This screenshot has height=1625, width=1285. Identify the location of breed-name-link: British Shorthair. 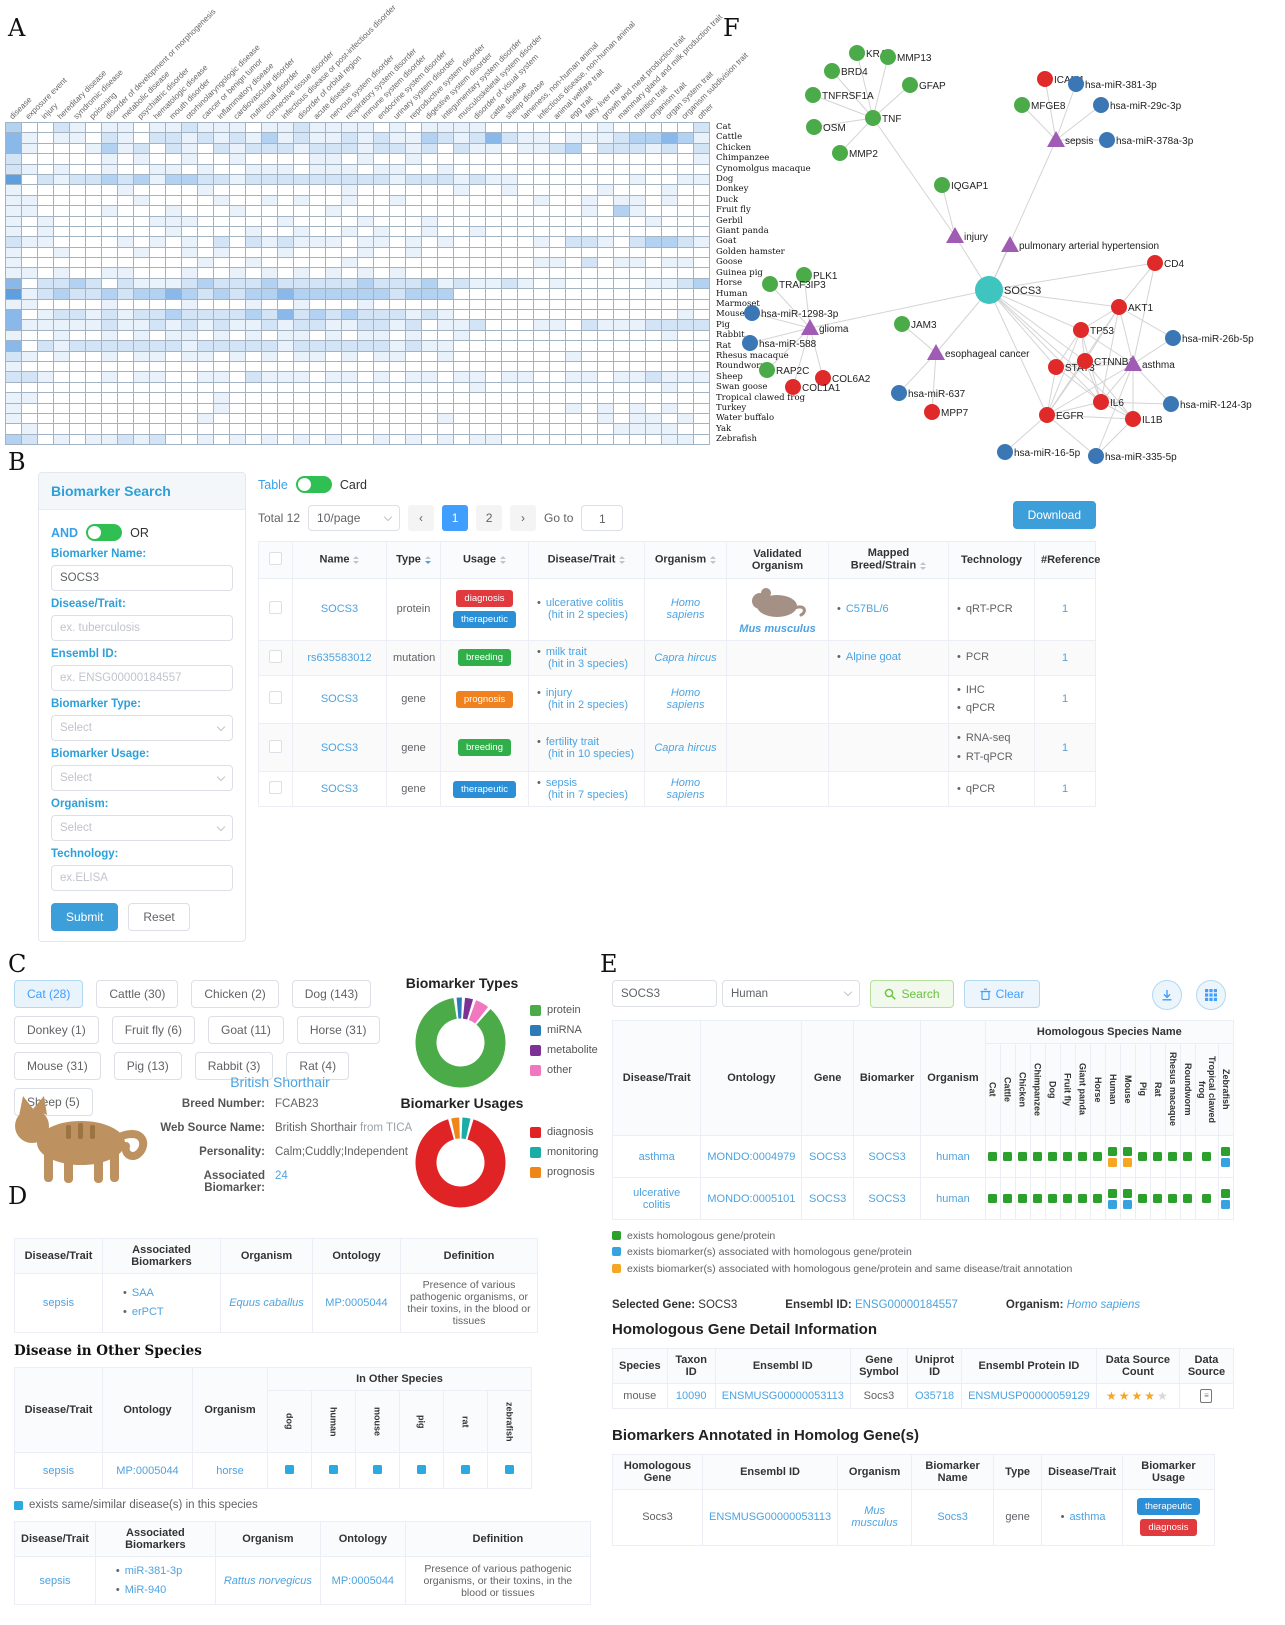
(280, 1082).